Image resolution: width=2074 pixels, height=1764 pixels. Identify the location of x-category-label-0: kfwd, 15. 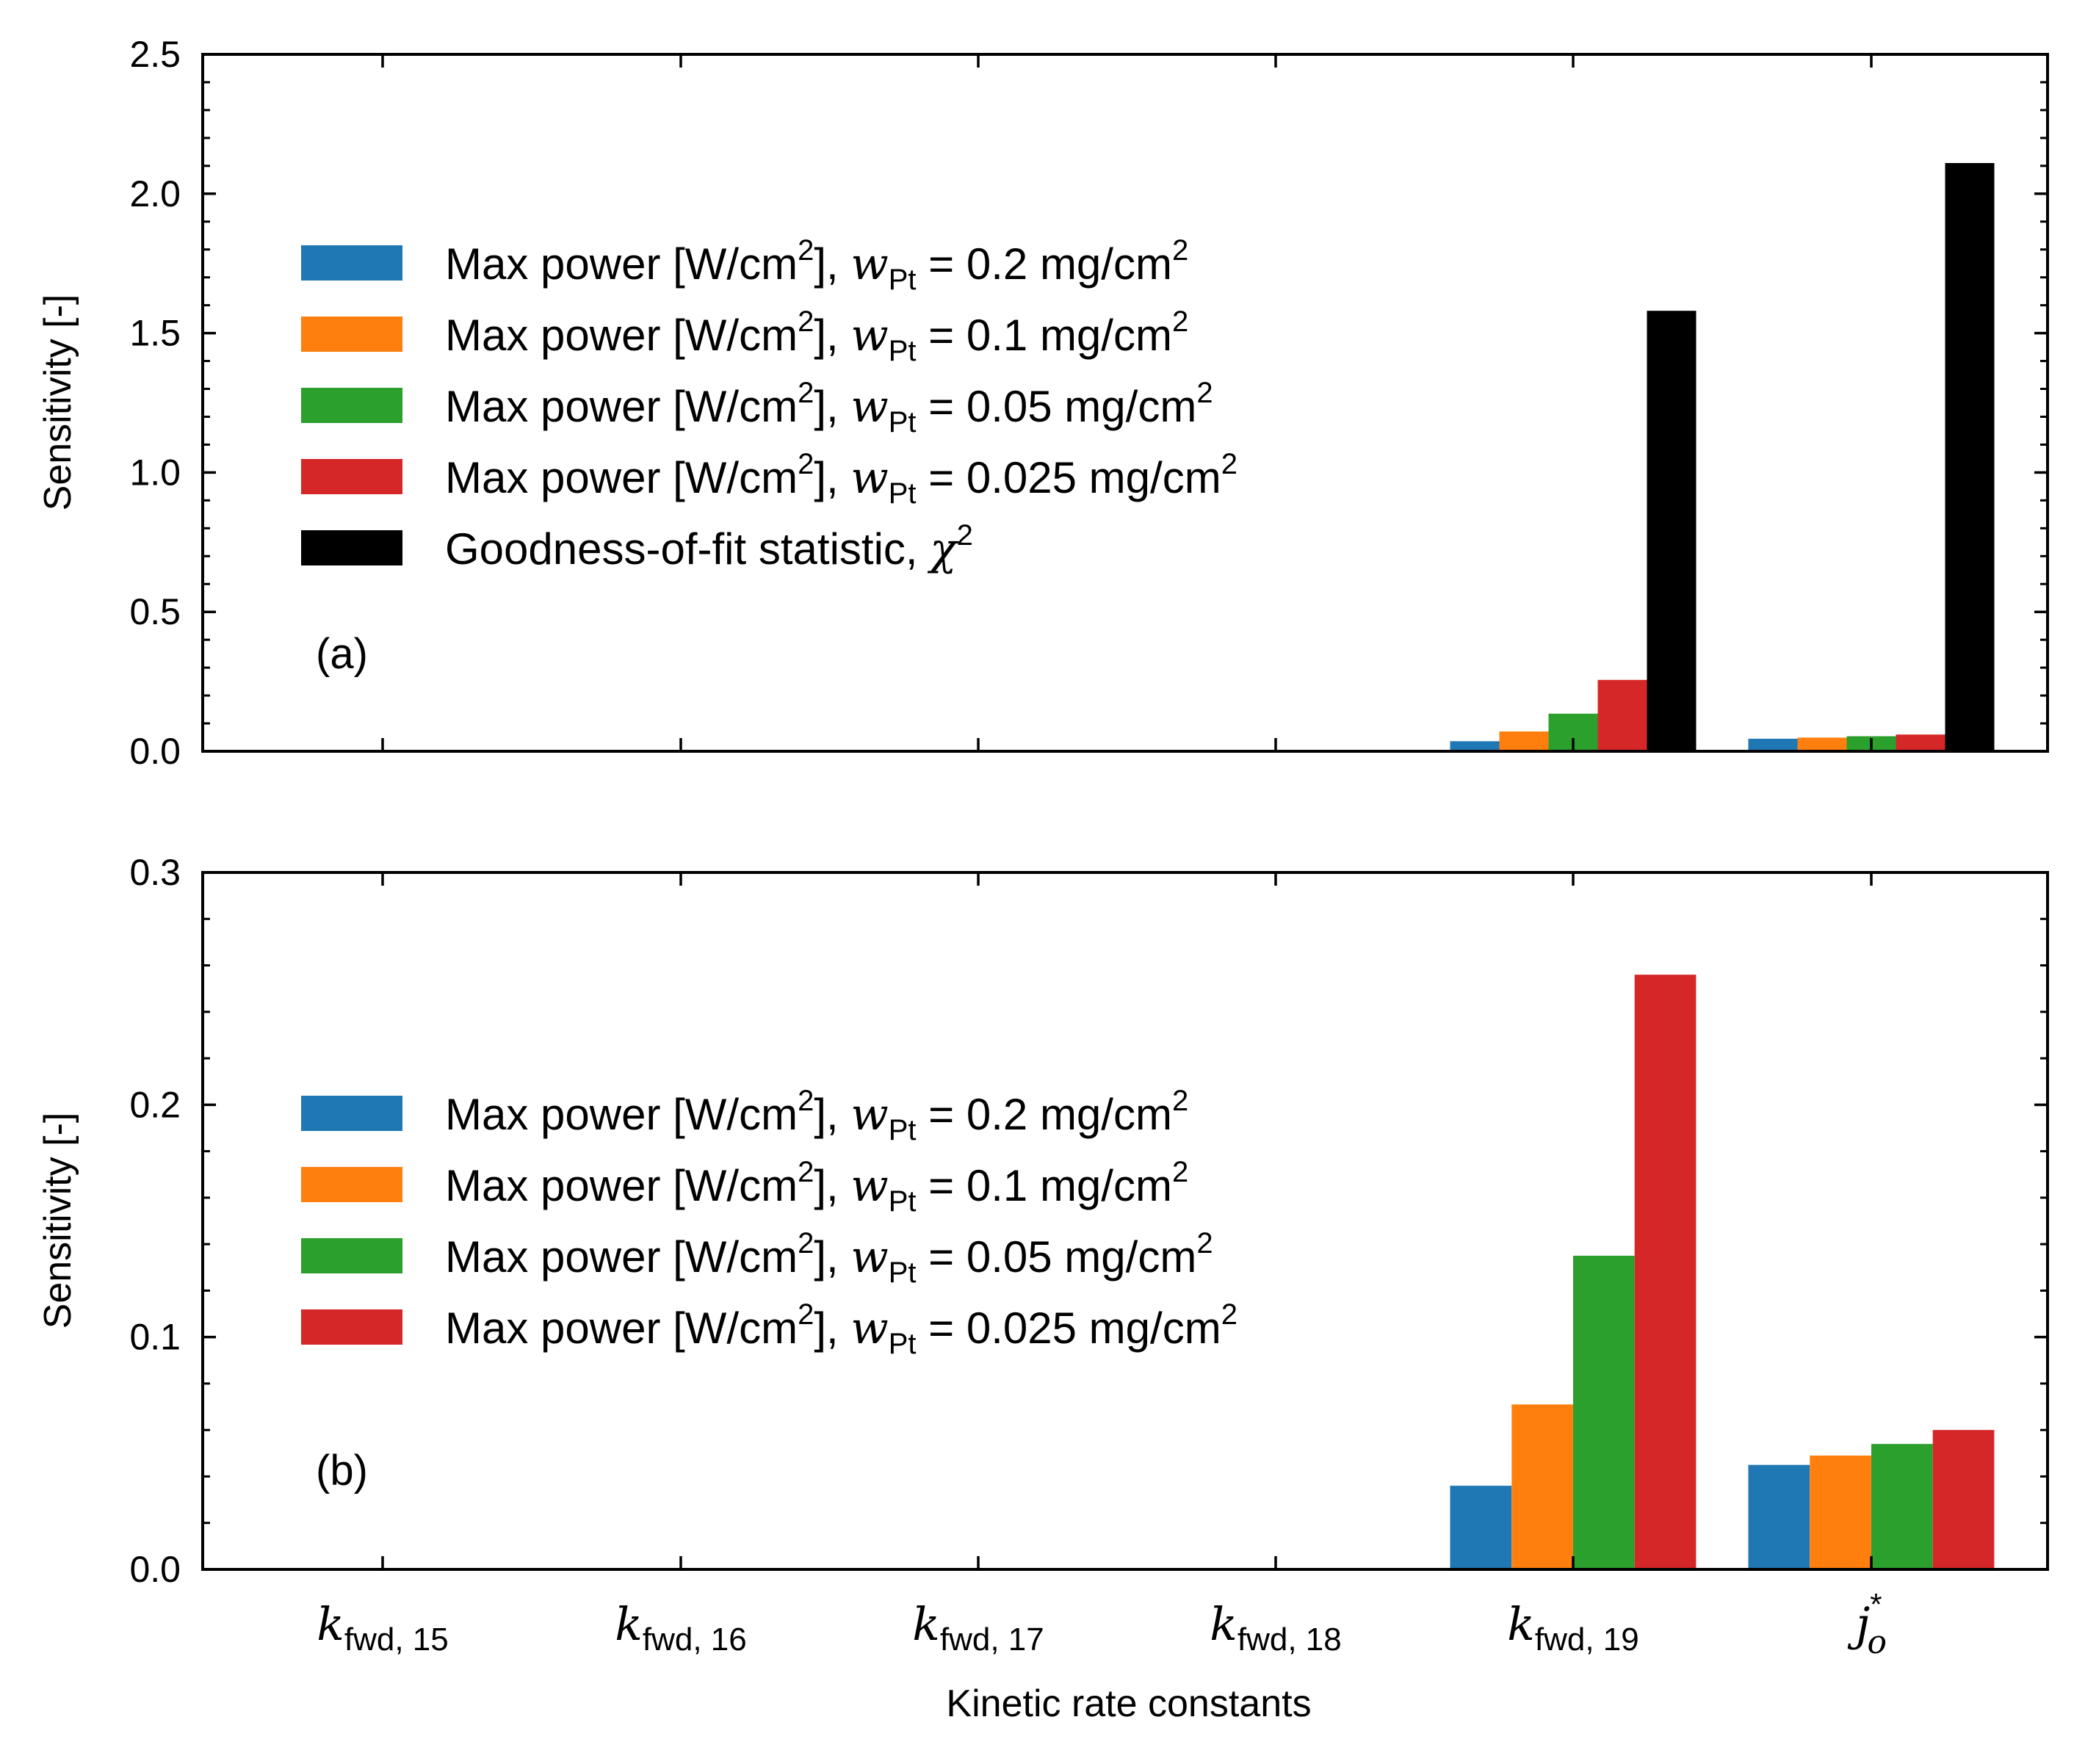
(382, 1627).